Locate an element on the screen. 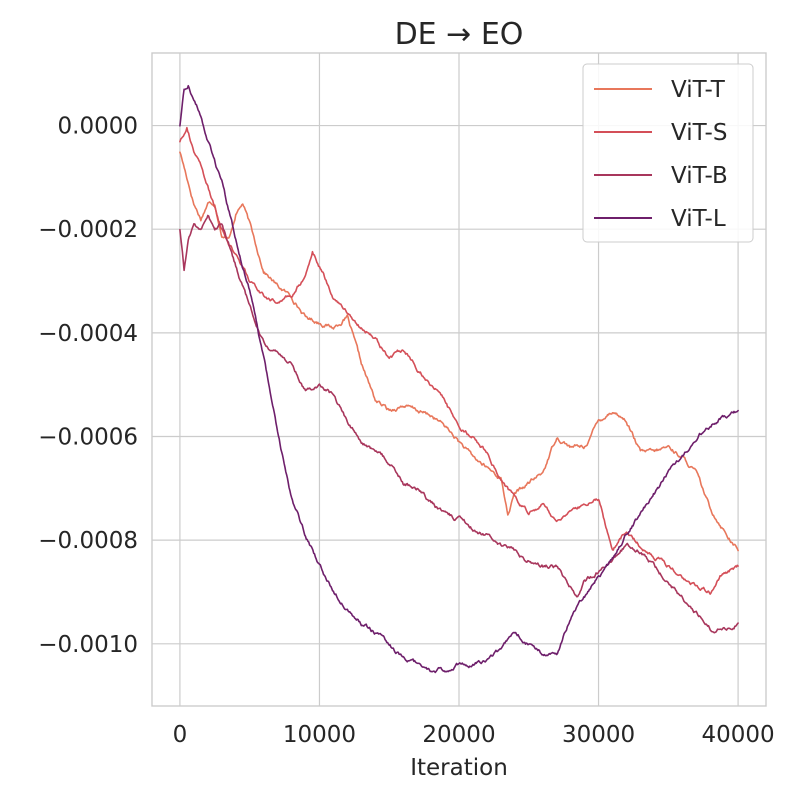 The height and width of the screenshot is (800, 800). legend: ViT-T ViT-S ViT-B ViT-L is located at coordinates (668, 153).